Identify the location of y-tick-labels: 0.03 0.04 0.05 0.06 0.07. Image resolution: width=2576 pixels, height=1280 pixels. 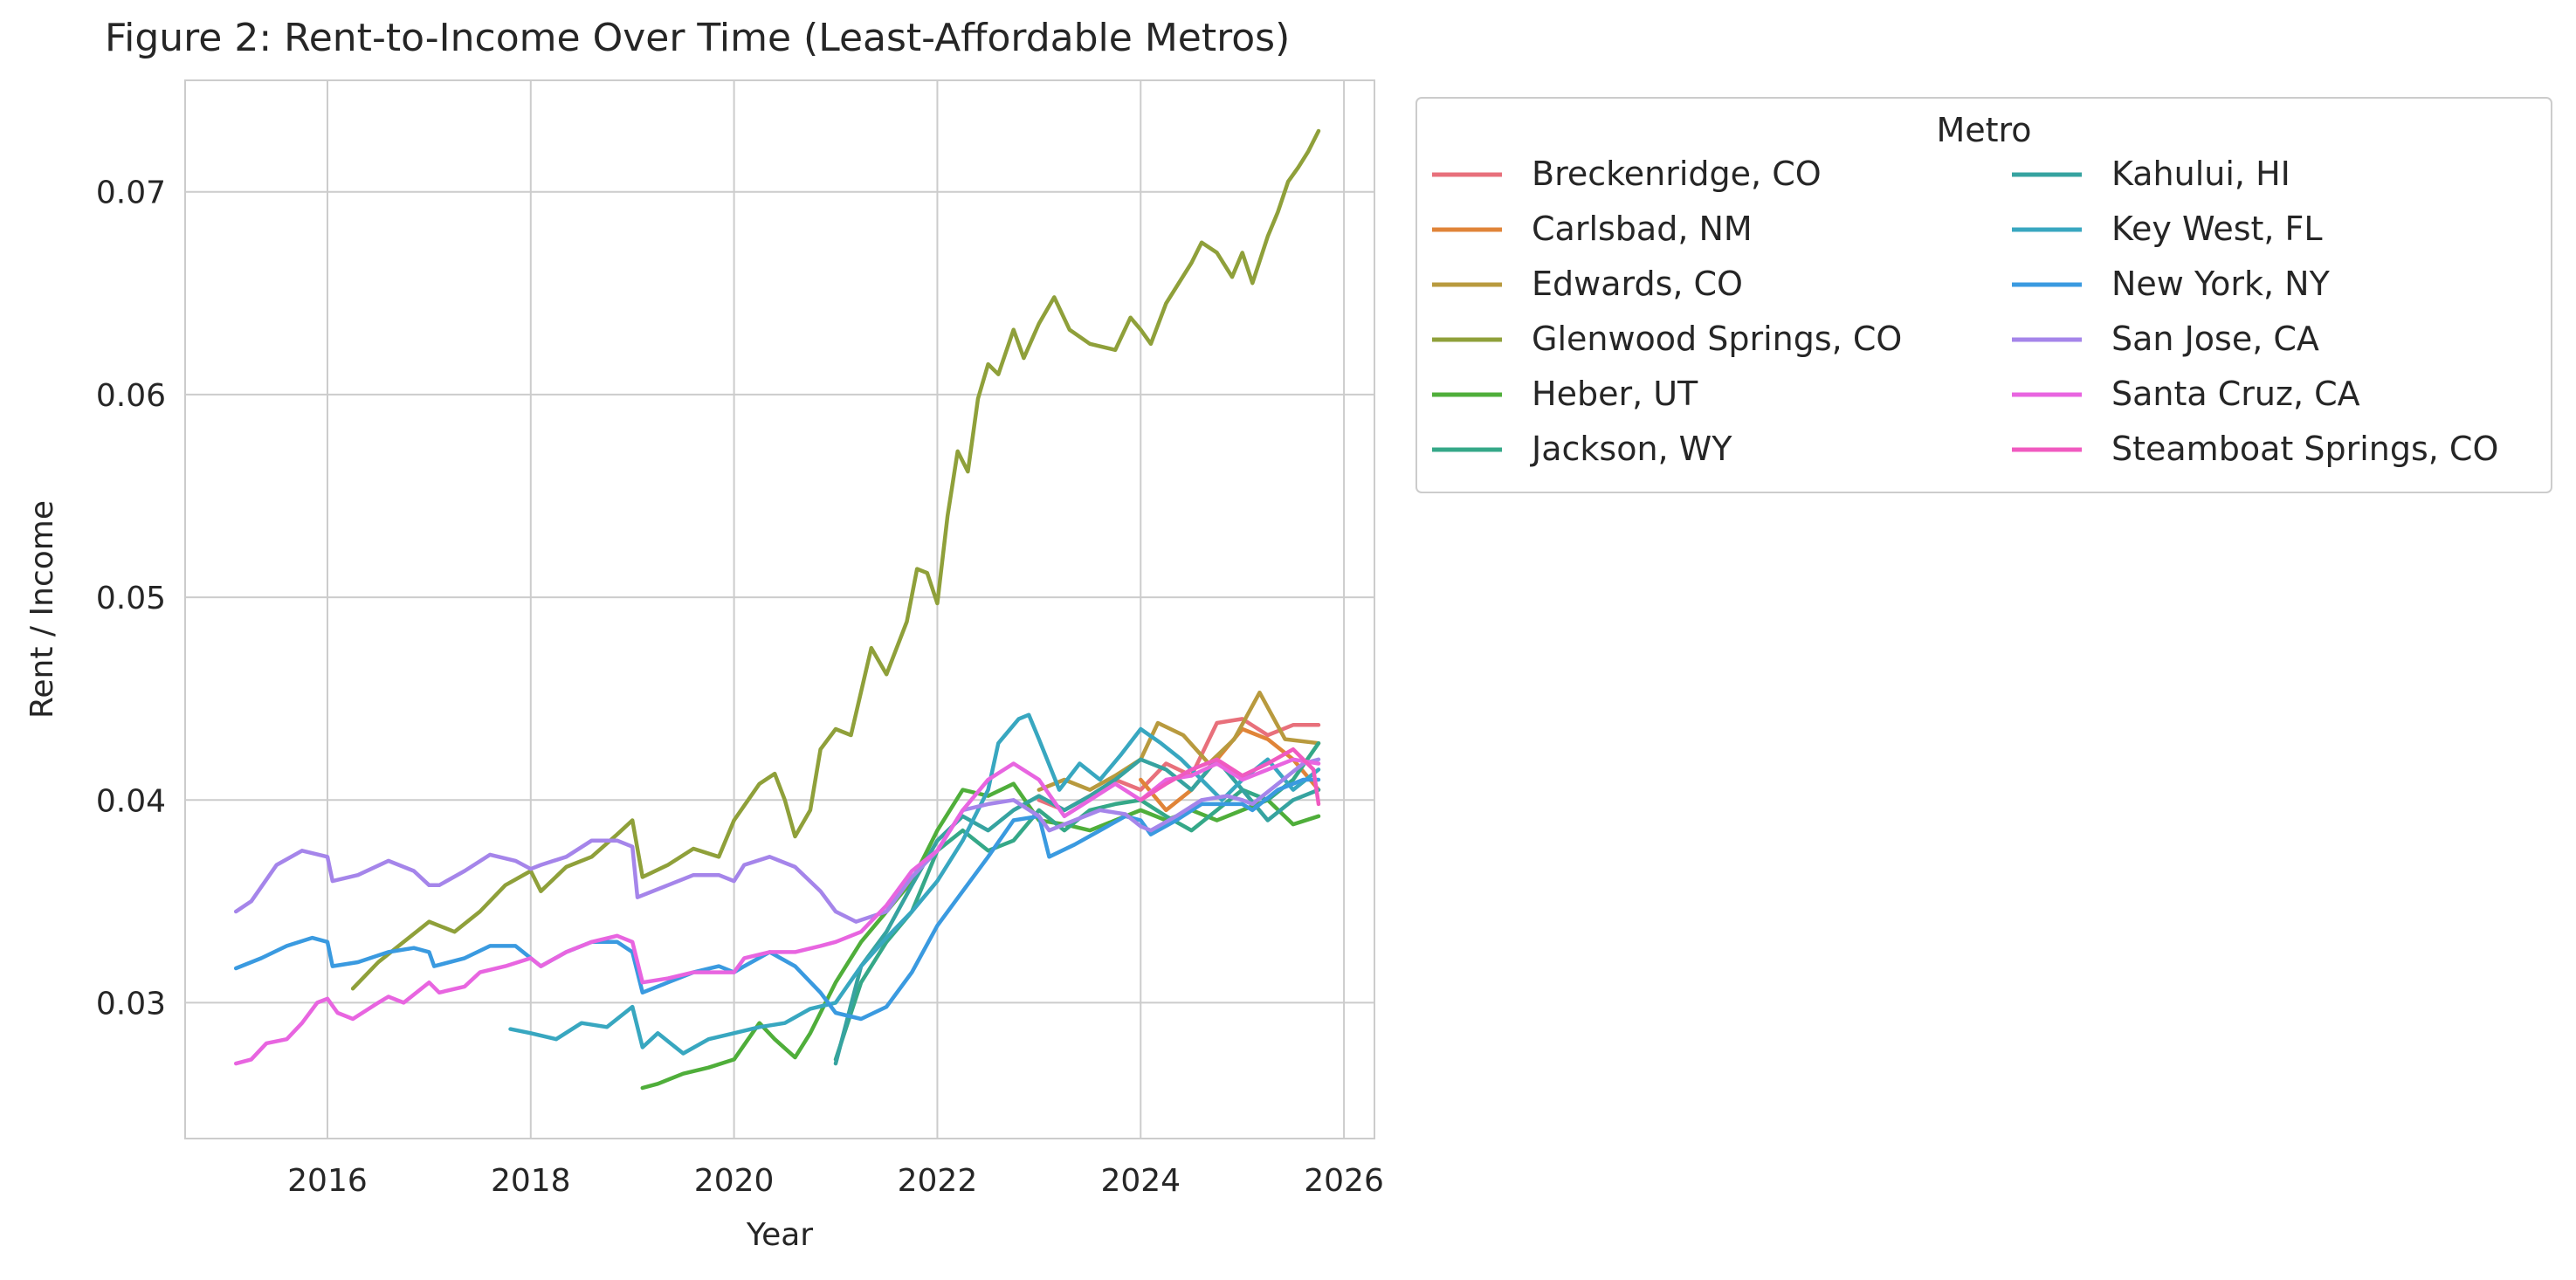
(131, 598).